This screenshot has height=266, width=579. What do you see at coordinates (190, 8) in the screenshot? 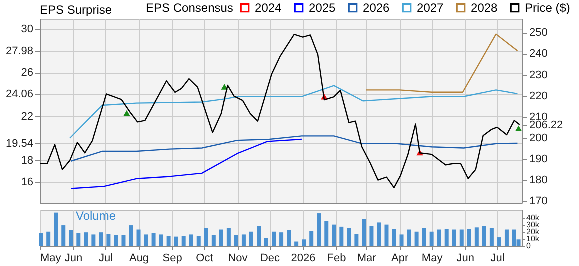
I see `legend-title: EPS Consensus` at bounding box center [190, 8].